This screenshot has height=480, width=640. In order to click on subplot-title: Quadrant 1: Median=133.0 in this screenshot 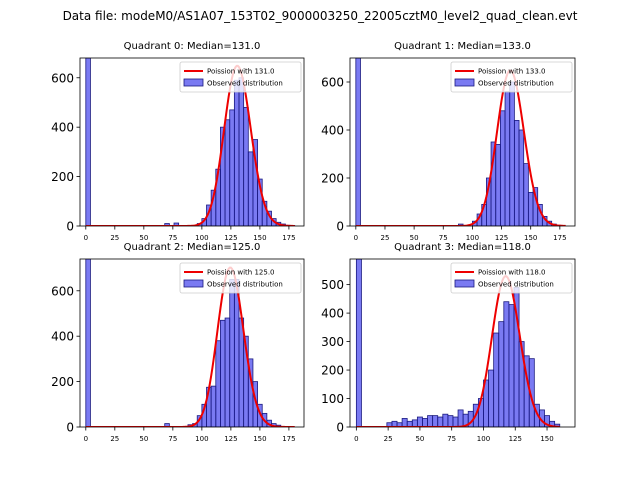, I will do `click(462, 46)`.